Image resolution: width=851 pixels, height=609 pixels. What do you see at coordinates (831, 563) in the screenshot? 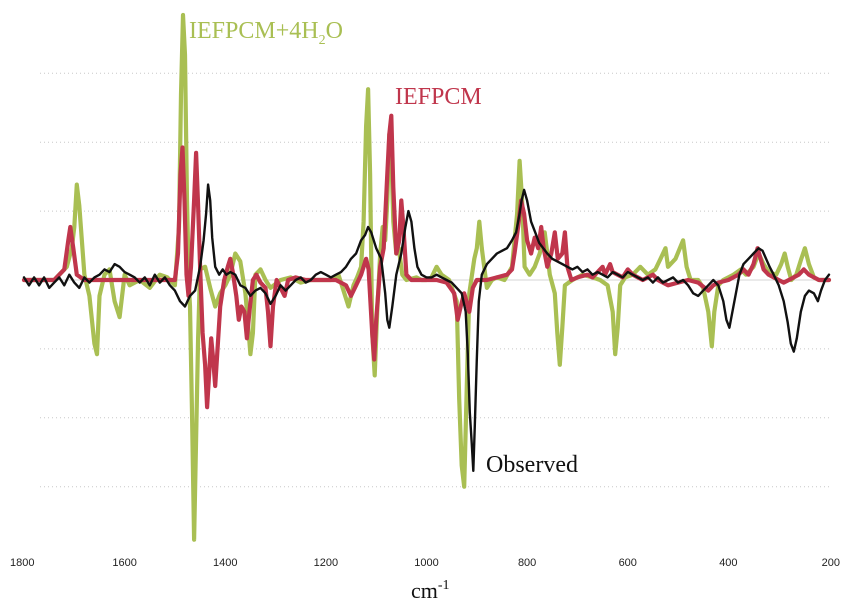
I see `x-tick-200: 200` at bounding box center [831, 563].